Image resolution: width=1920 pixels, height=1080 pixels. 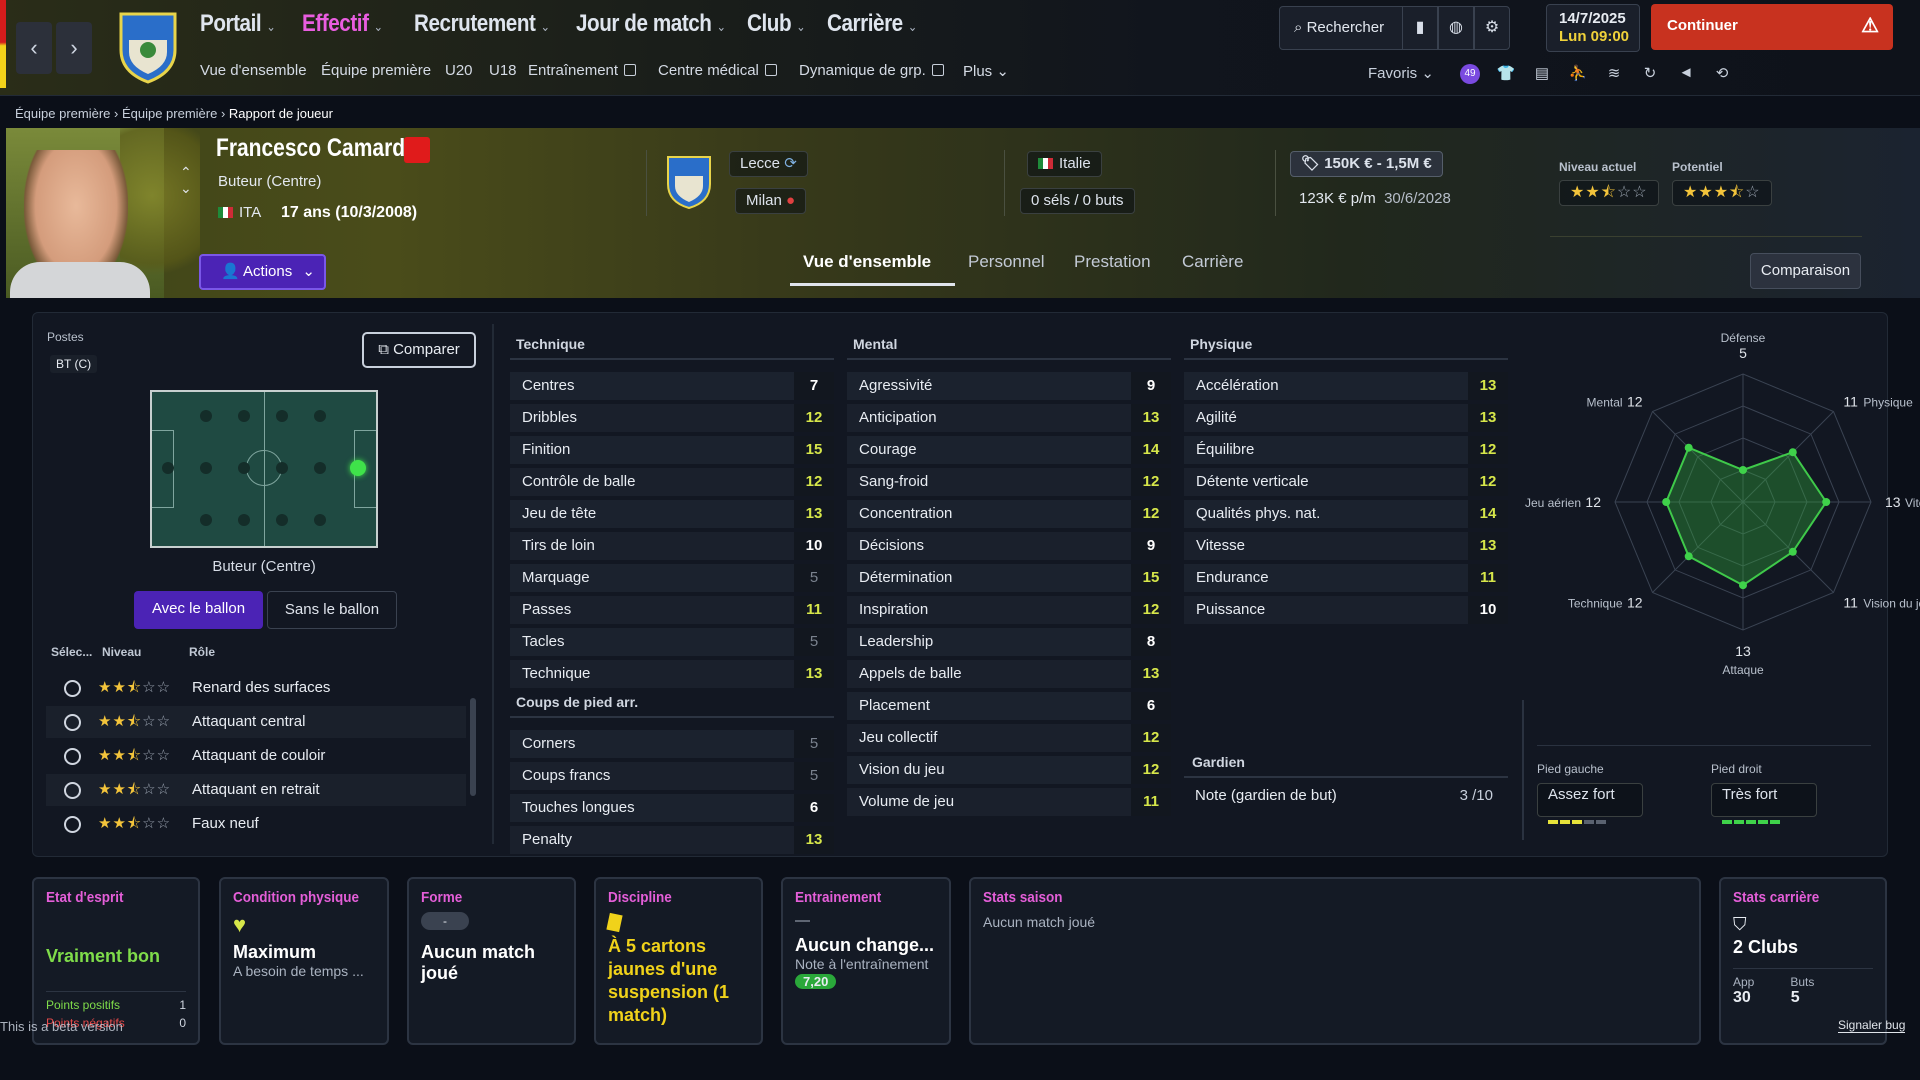 I want to click on career-stats-card: Stats carrière ⛉ 2 Clubs App Buts 30 5, so click(x=1803, y=961).